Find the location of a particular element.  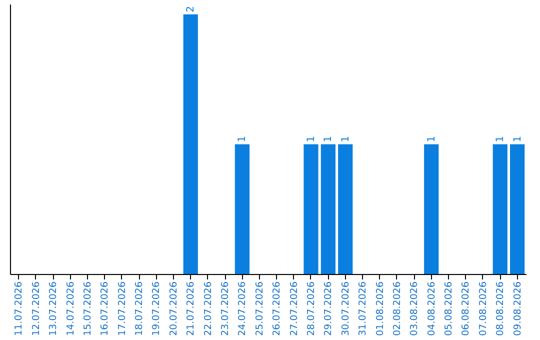

x-tick-label: 01.08.2026 is located at coordinates (380, 309).